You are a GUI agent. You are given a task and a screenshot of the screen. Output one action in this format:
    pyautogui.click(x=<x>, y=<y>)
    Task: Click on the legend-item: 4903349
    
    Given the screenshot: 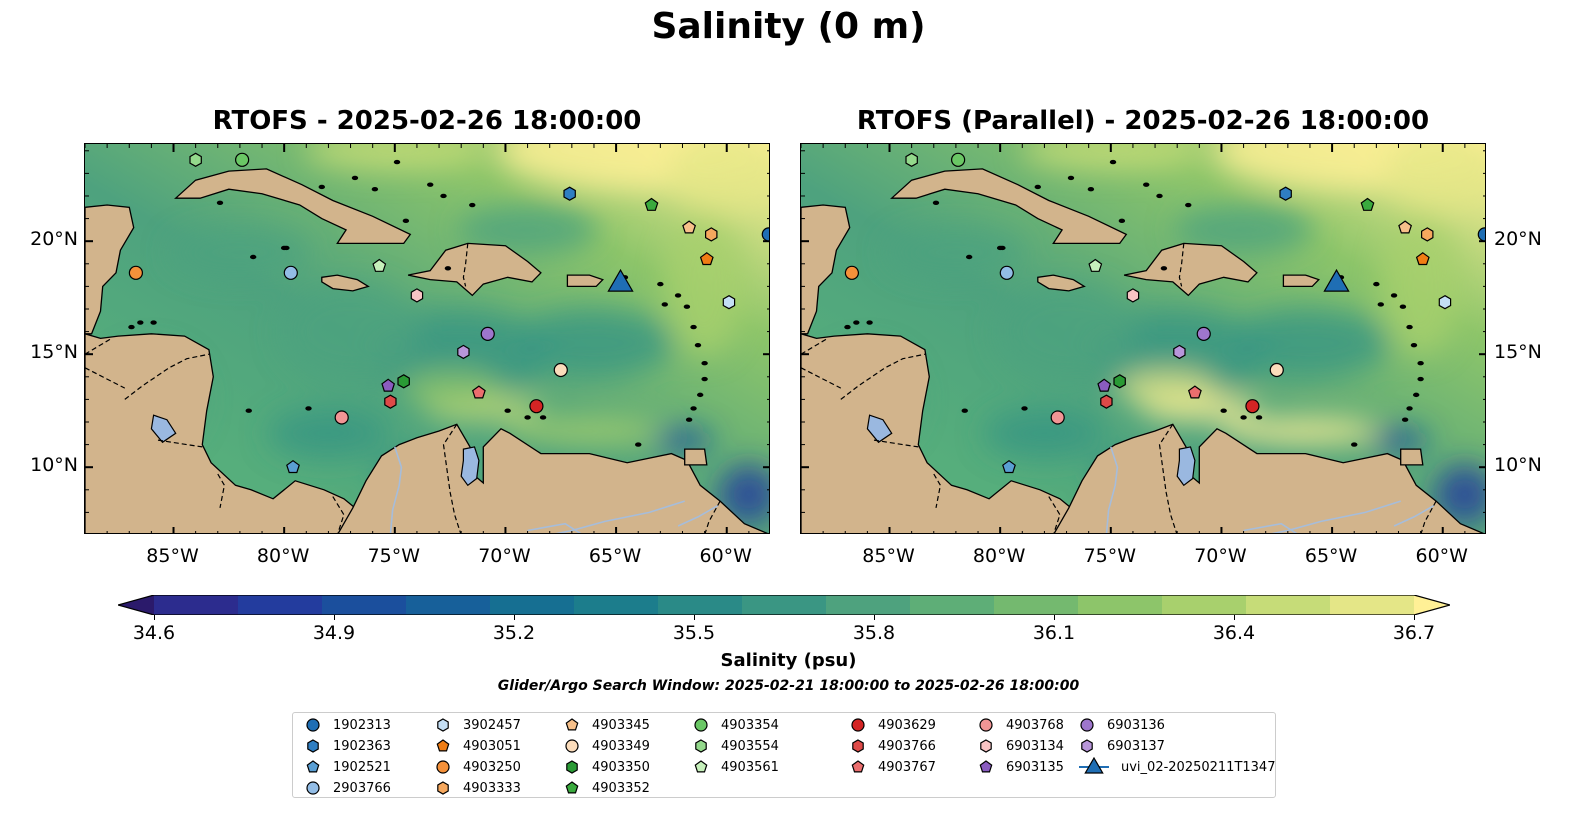 What is the action you would take?
    pyautogui.click(x=607, y=746)
    